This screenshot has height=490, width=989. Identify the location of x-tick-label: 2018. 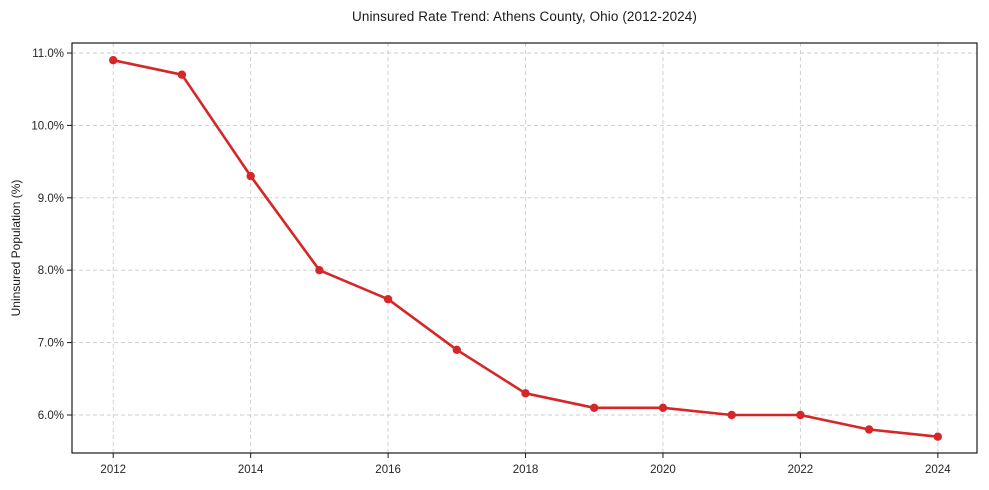
(526, 470).